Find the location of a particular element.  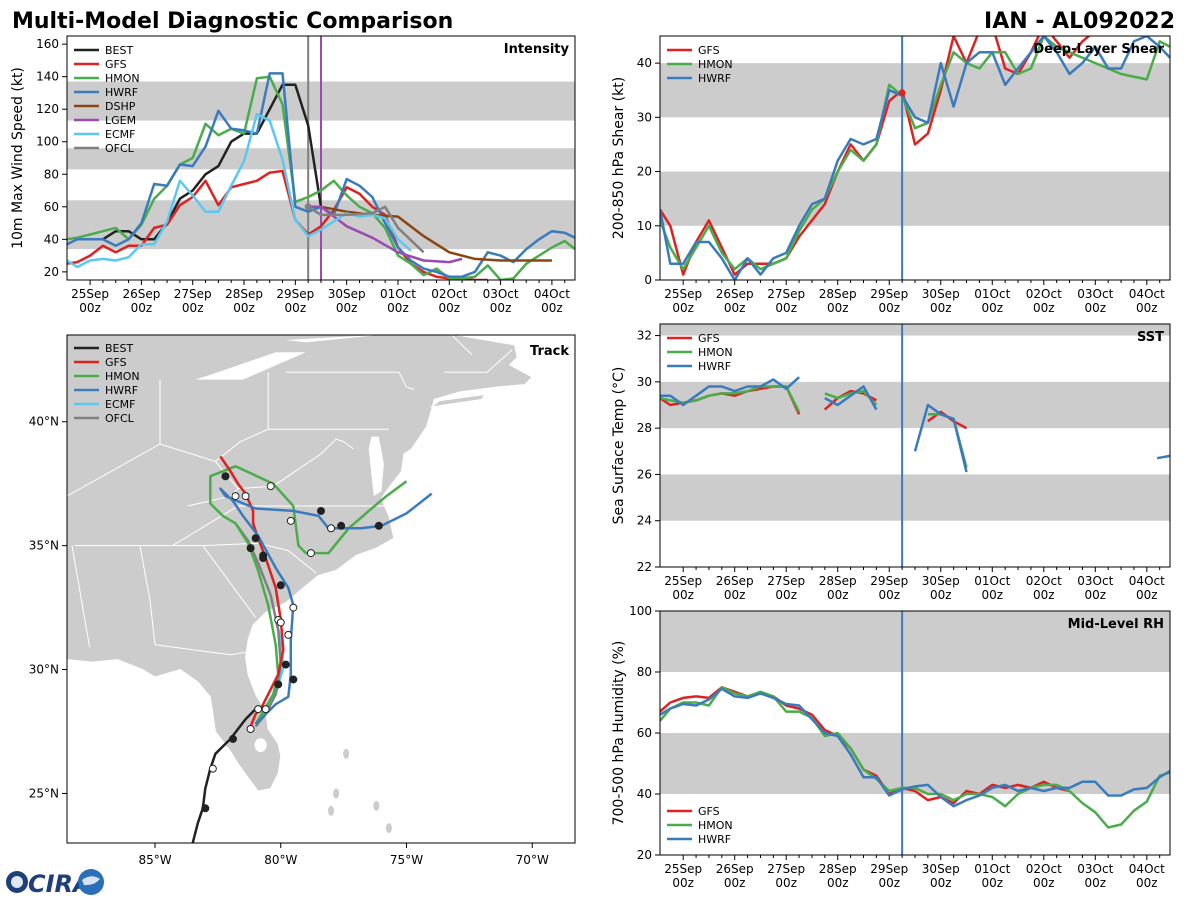

y-axis-label: 10m Max Wind Speed (kt) is located at coordinates (18, 158).